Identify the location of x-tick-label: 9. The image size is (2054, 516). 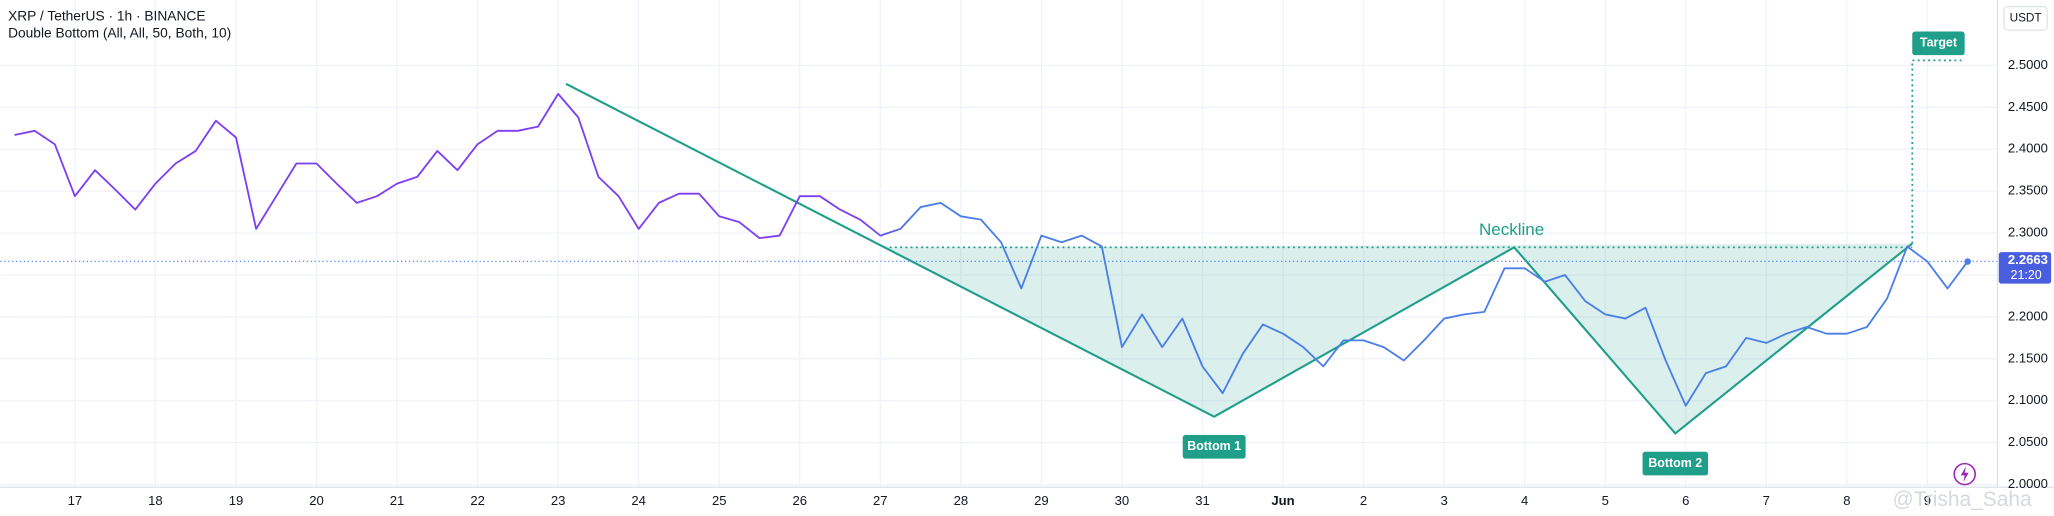
(1927, 500).